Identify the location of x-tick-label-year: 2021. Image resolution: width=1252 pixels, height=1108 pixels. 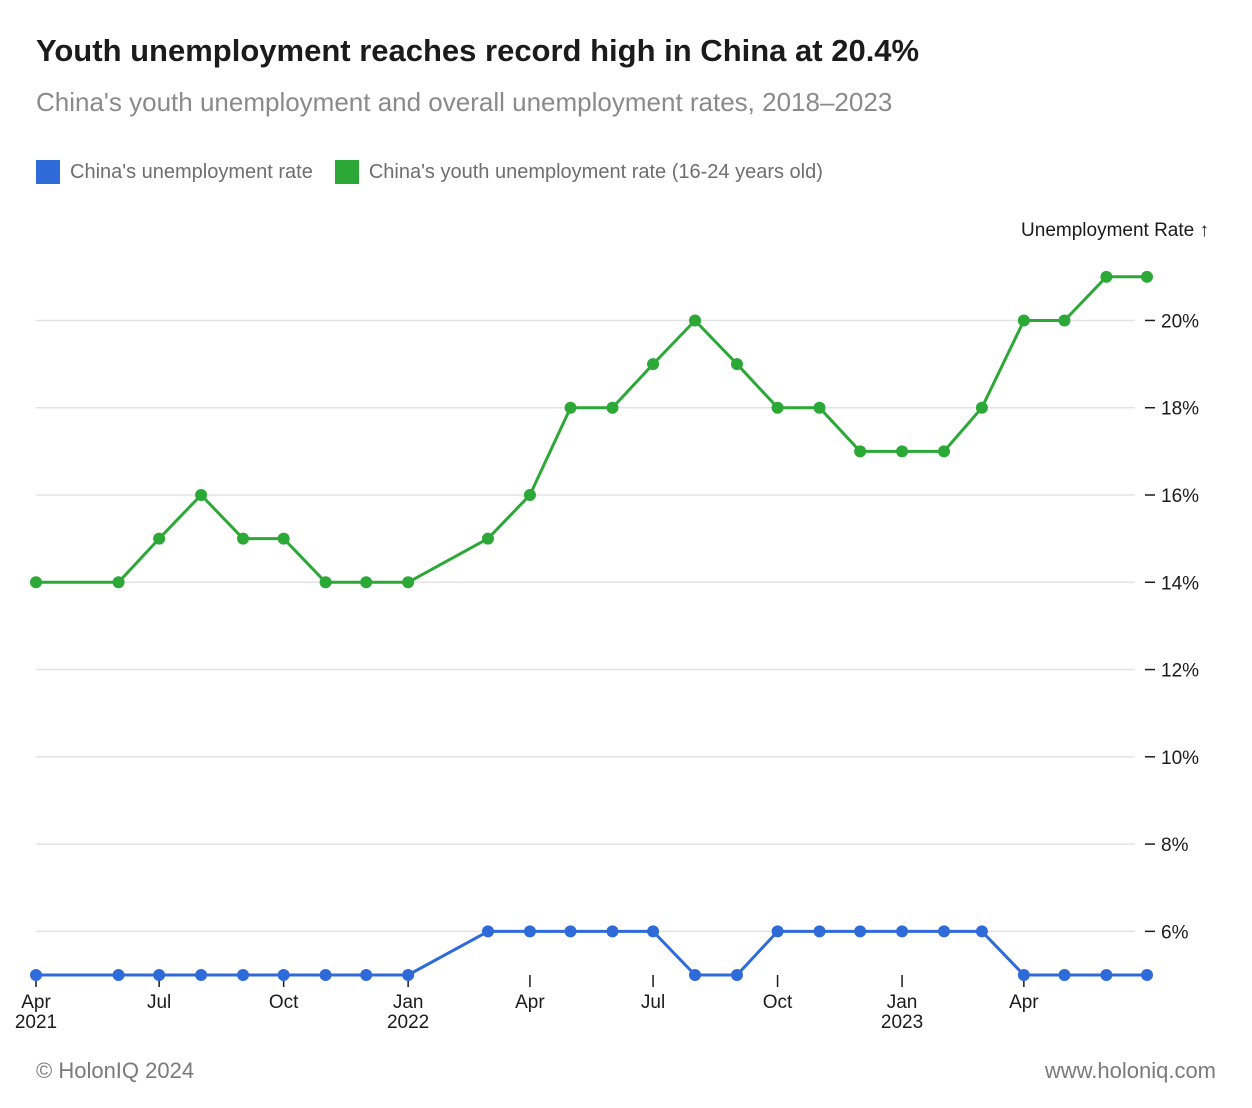
(36, 1022).